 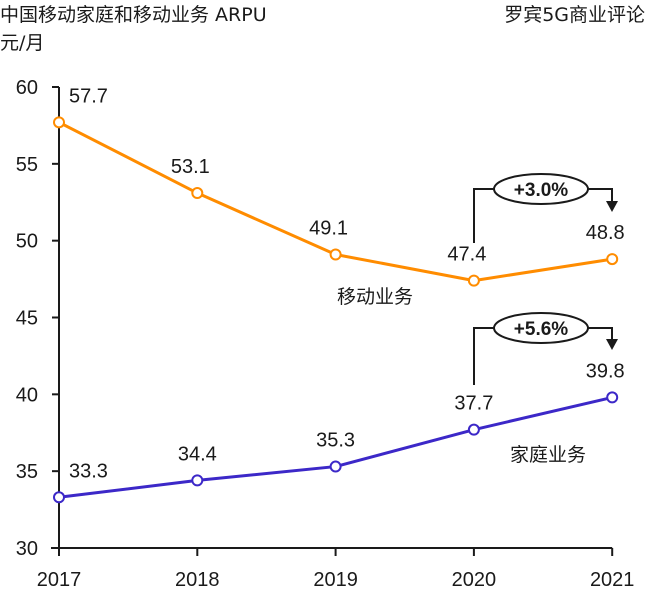 I want to click on y-tick-label: 45, so click(x=27, y=319).